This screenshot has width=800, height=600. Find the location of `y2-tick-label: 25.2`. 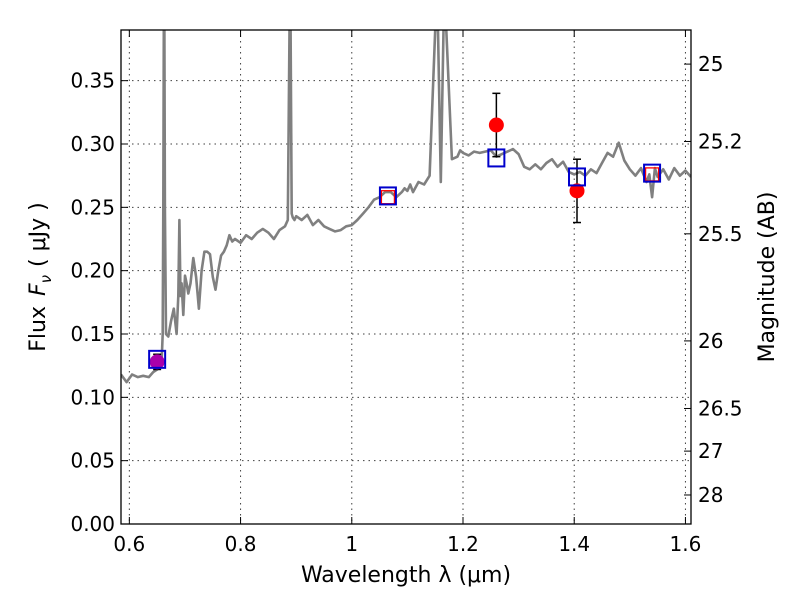

y2-tick-label: 25.2 is located at coordinates (720, 141).